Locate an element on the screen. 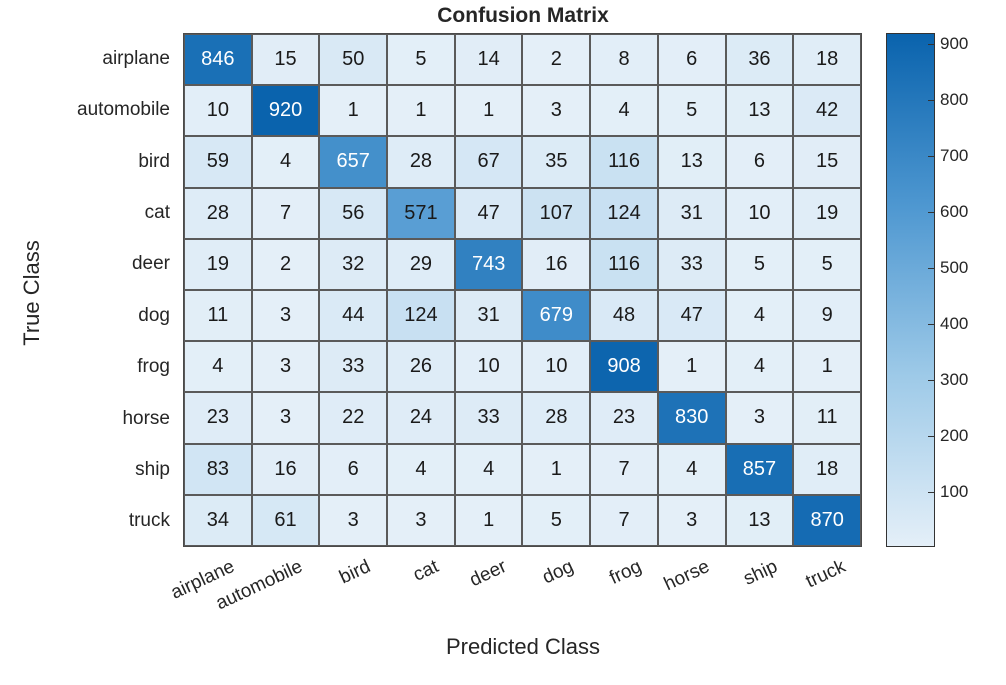 This screenshot has height=685, width=1006. matrix-cell: 35 is located at coordinates (556, 162).